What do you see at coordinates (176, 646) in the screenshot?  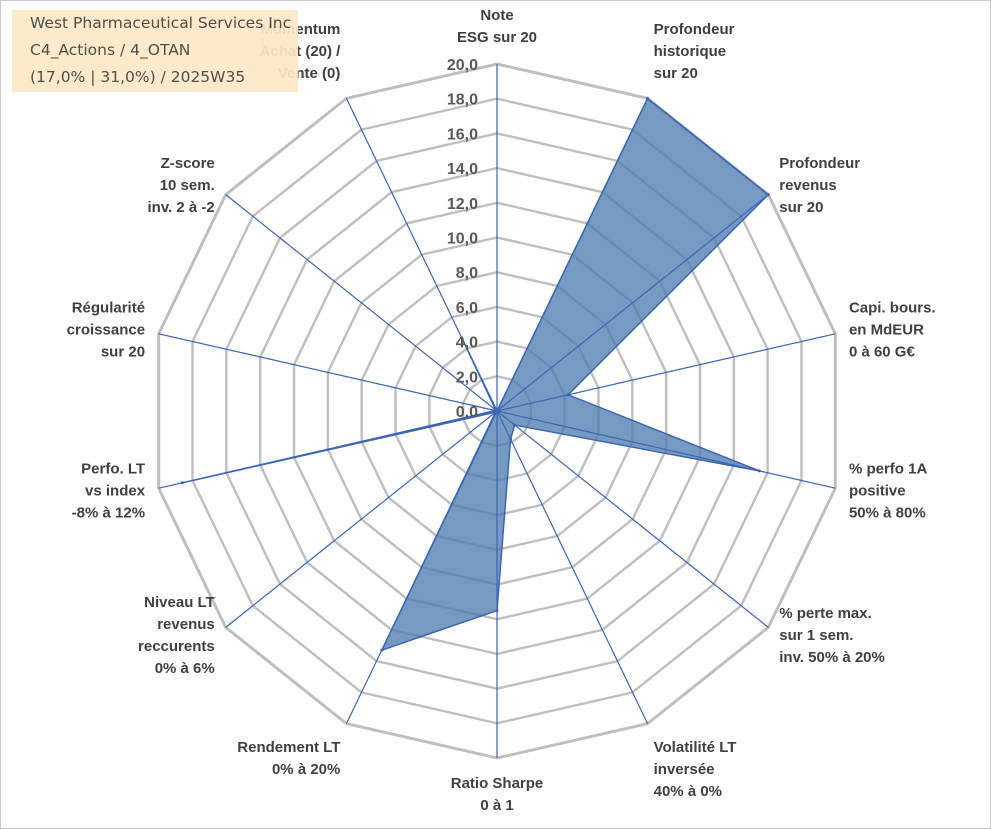 I see `axis-label-line: reccurents` at bounding box center [176, 646].